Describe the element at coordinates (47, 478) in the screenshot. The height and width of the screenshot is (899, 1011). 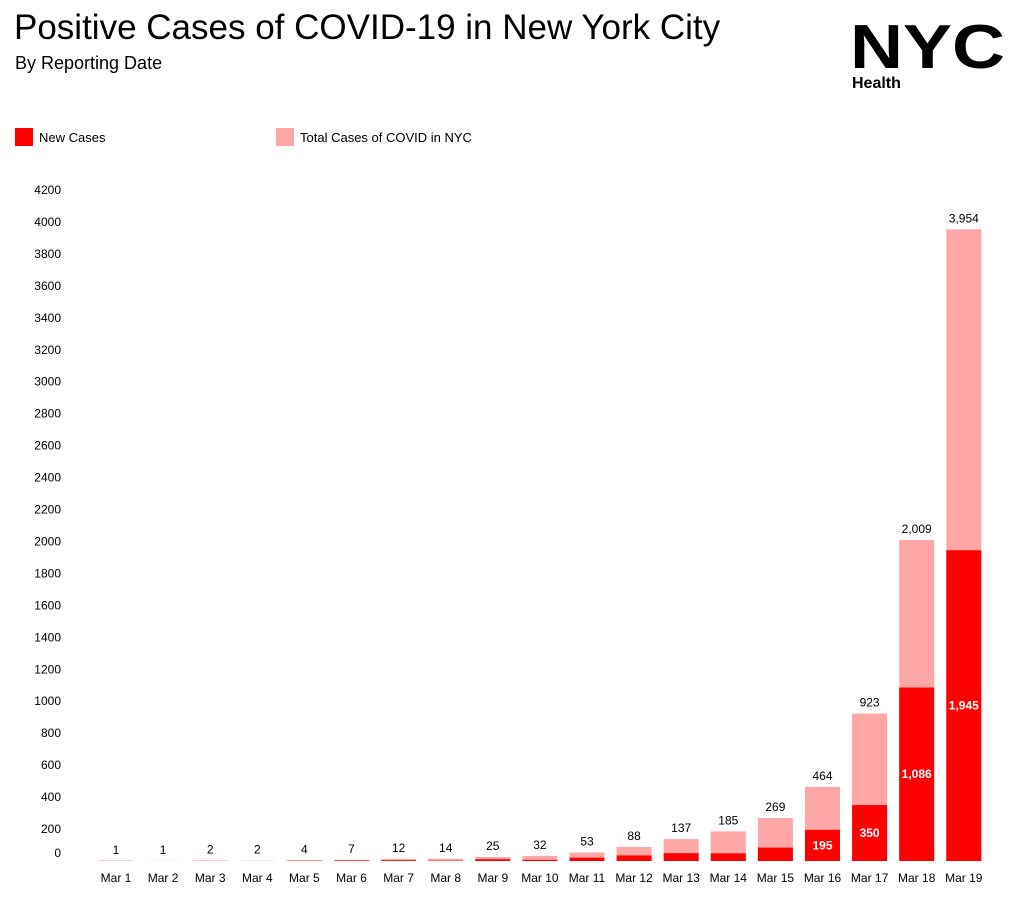
I see `y-tick-label: 2400` at that location.